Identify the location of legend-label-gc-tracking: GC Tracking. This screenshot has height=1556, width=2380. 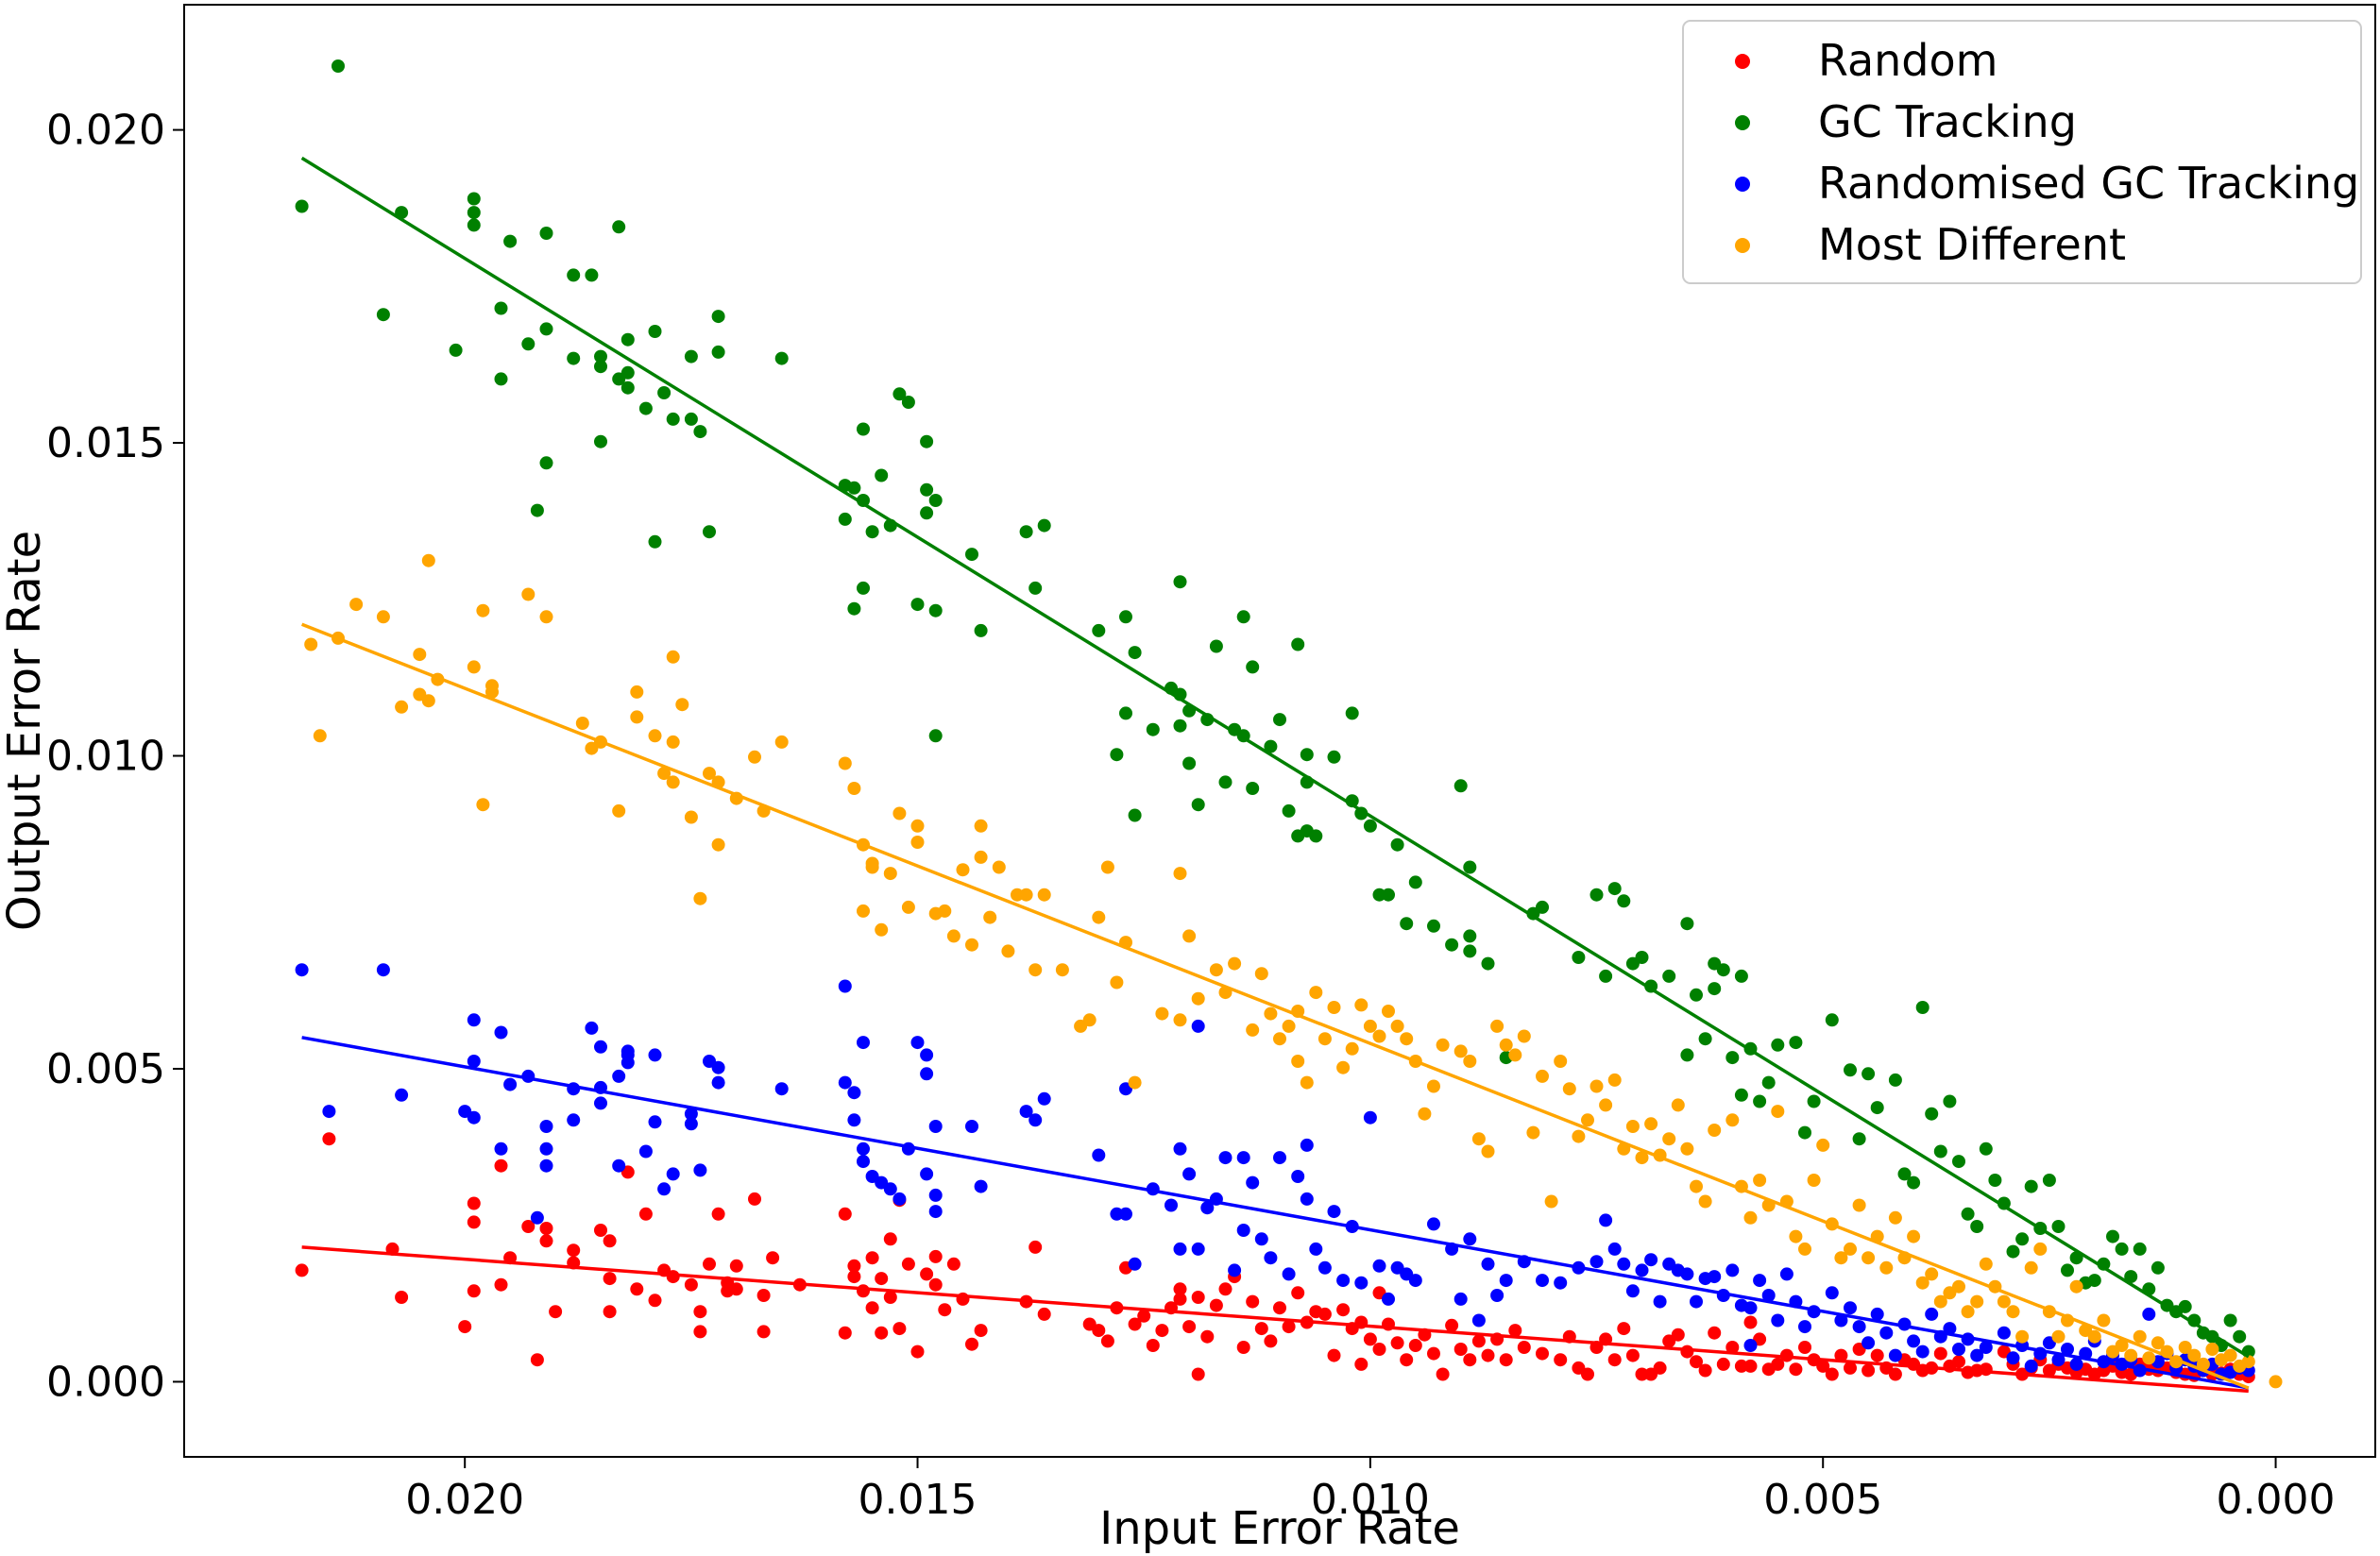
(1947, 122).